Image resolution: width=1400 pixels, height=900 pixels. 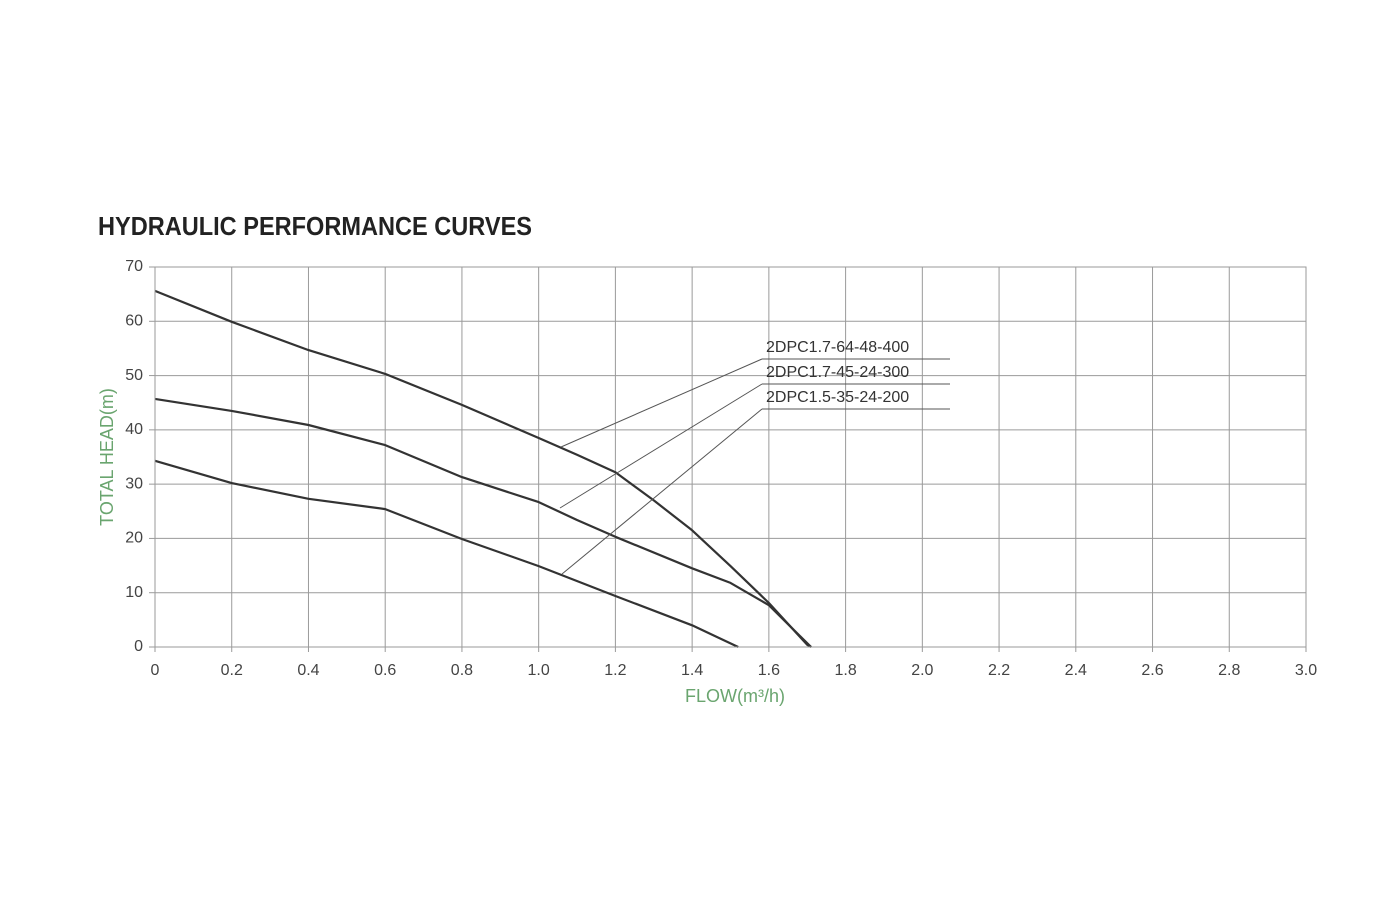 What do you see at coordinates (769, 670) in the screenshot?
I see `x-tick-label: 1.6` at bounding box center [769, 670].